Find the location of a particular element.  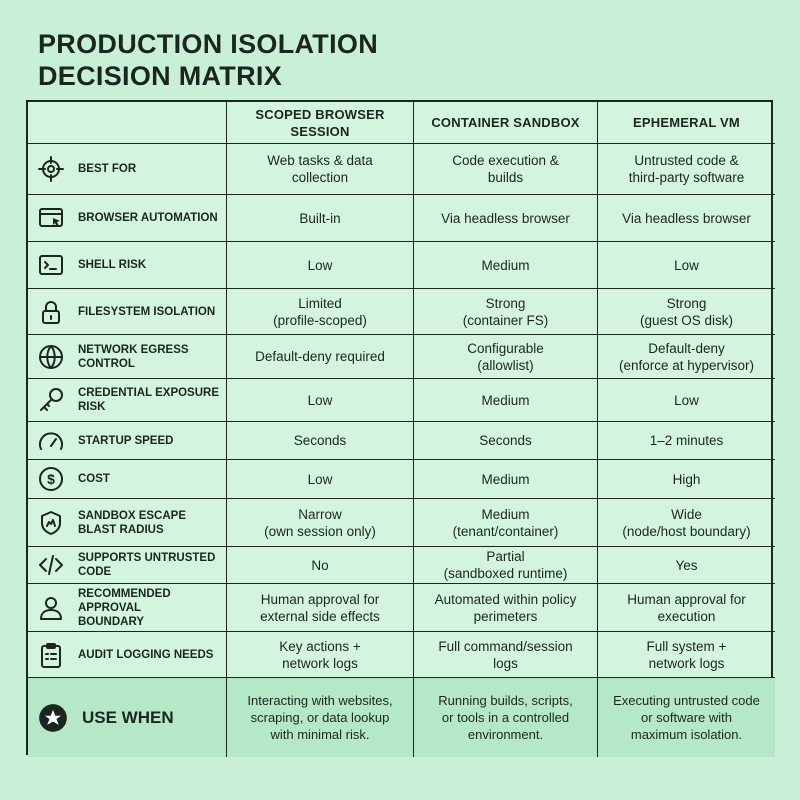

row-label: AUDIT LOGGING NEEDS is located at coordinates (127, 655).